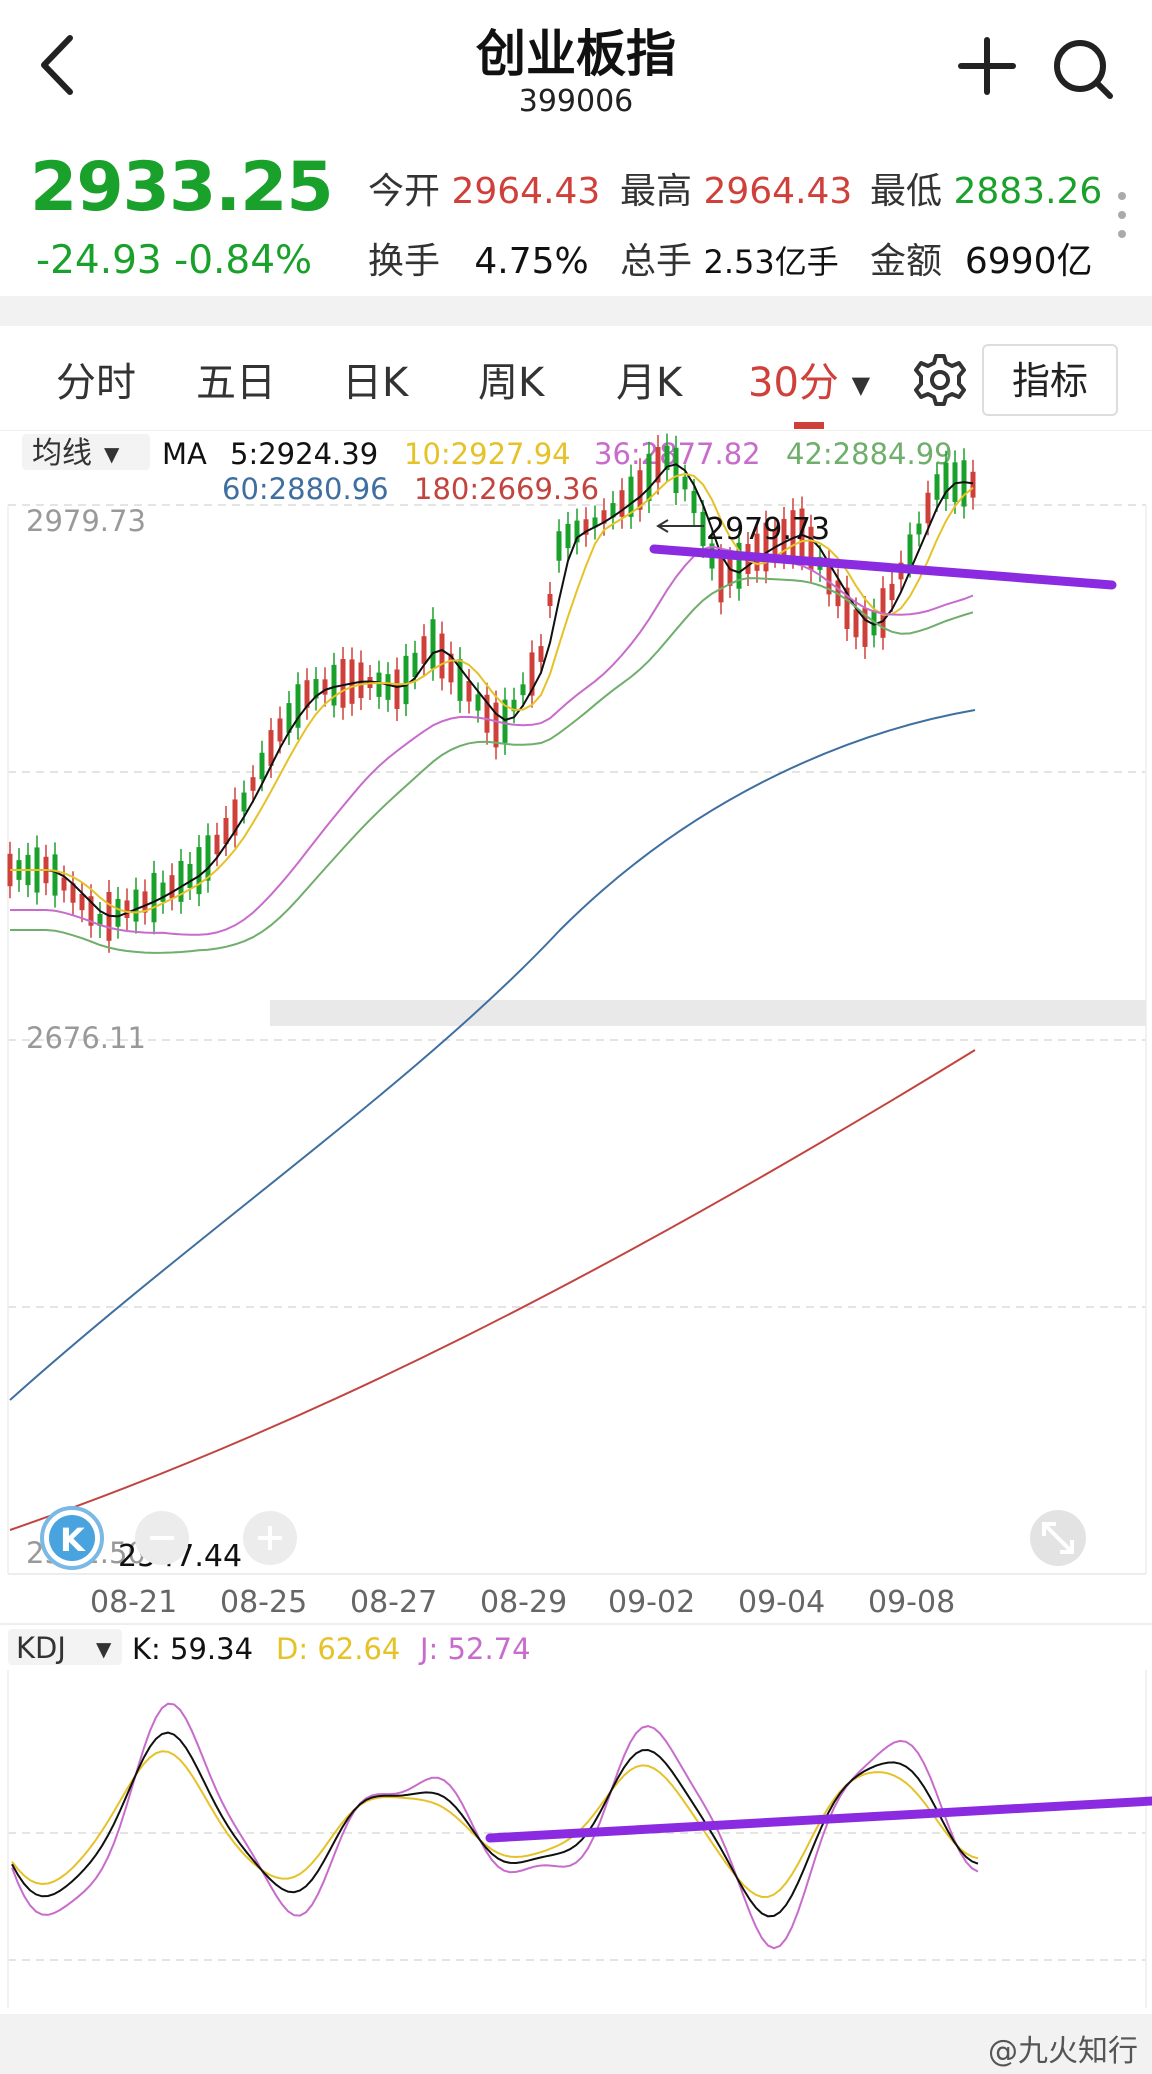 Image resolution: width=1152 pixels, height=2074 pixels. I want to click on ma60-value: 60:2880.96, so click(305, 489).